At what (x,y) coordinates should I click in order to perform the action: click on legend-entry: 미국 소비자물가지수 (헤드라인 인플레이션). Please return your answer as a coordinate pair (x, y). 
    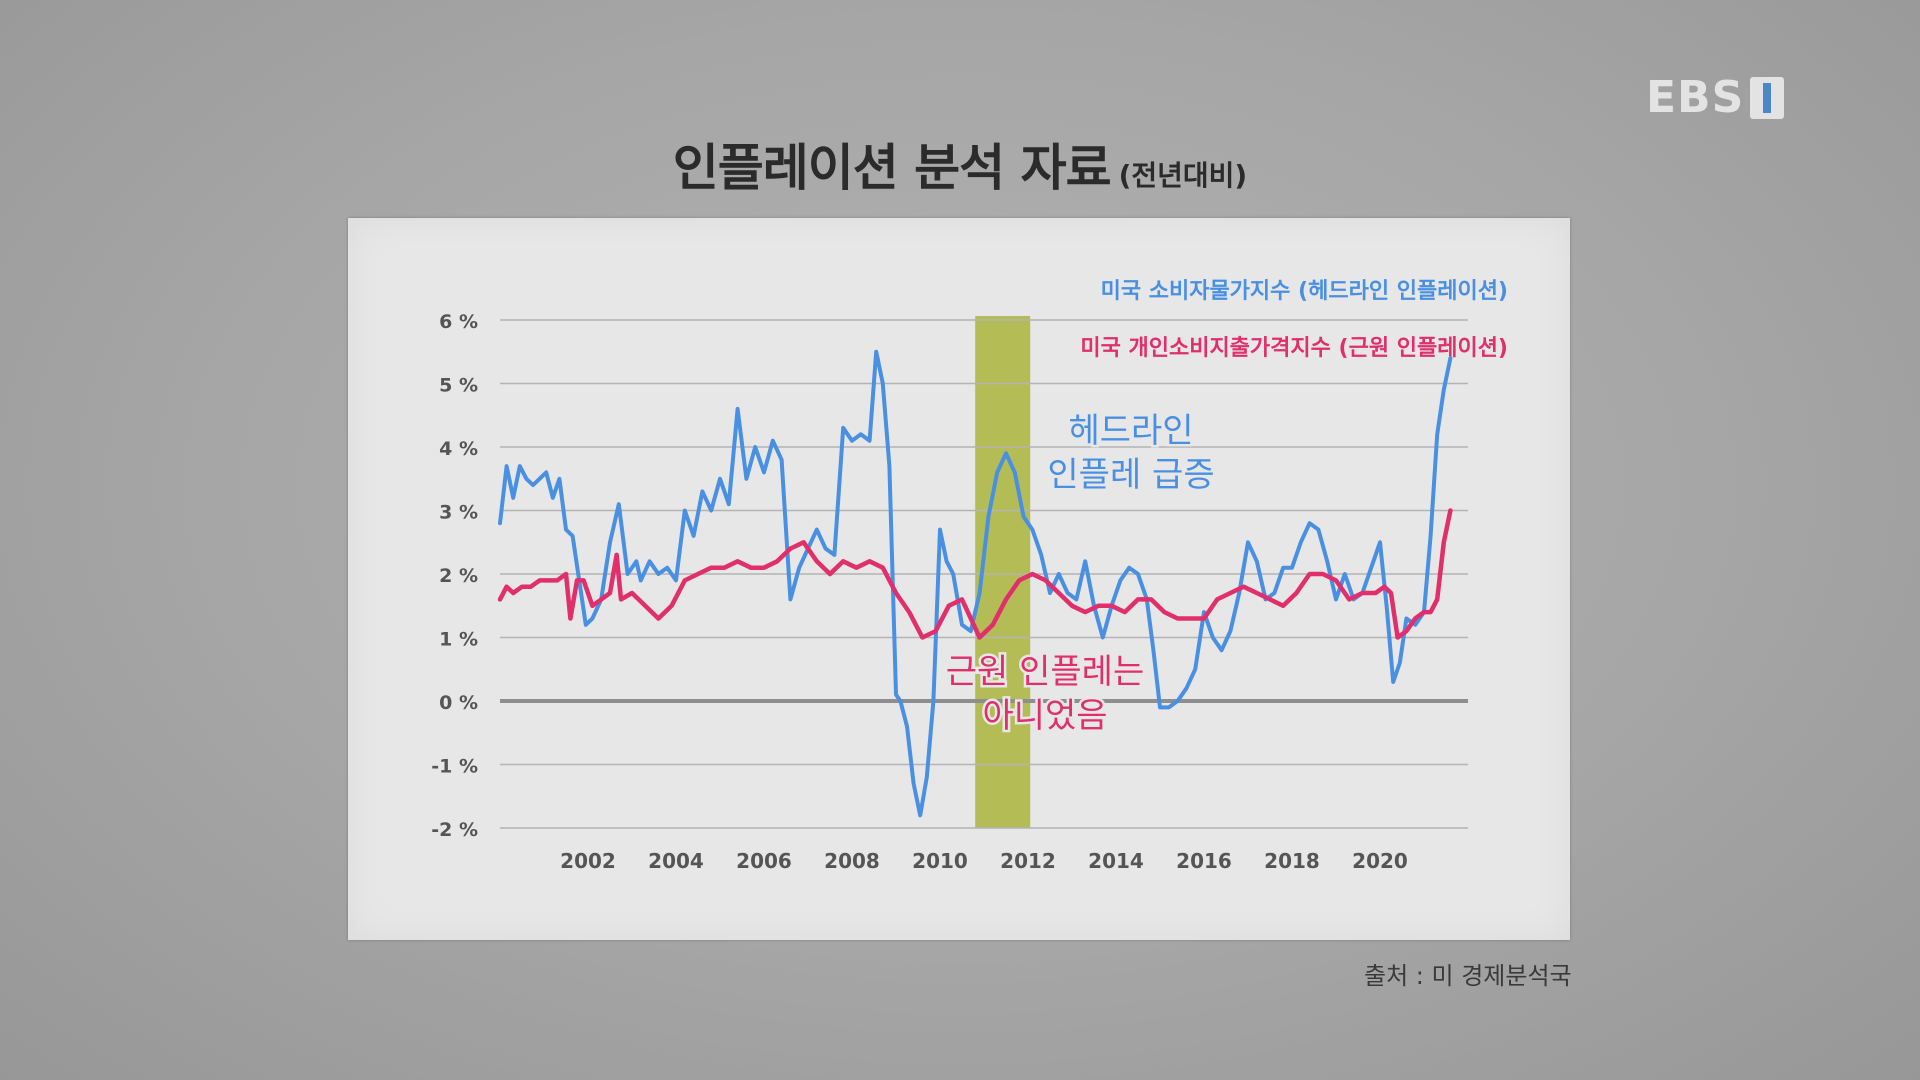
    Looking at the image, I should click on (1304, 291).